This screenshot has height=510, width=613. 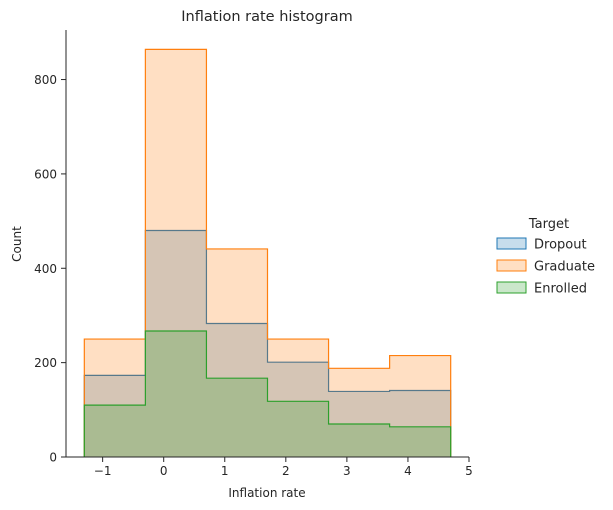 I want to click on chart-title: Inflation rate histogram, so click(x=266, y=17).